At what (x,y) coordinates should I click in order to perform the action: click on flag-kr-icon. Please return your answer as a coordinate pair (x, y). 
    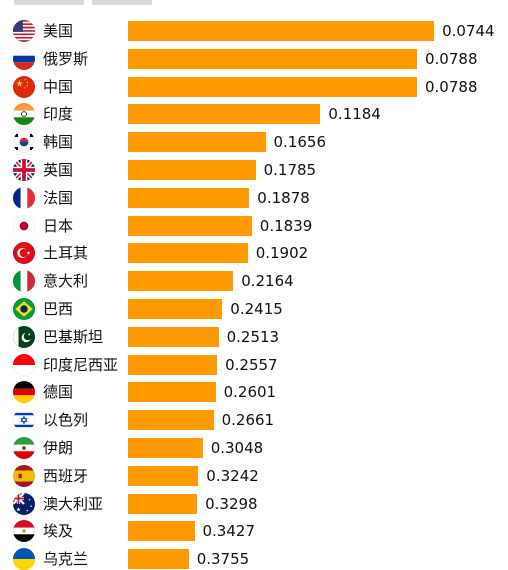
    Looking at the image, I should click on (24, 142).